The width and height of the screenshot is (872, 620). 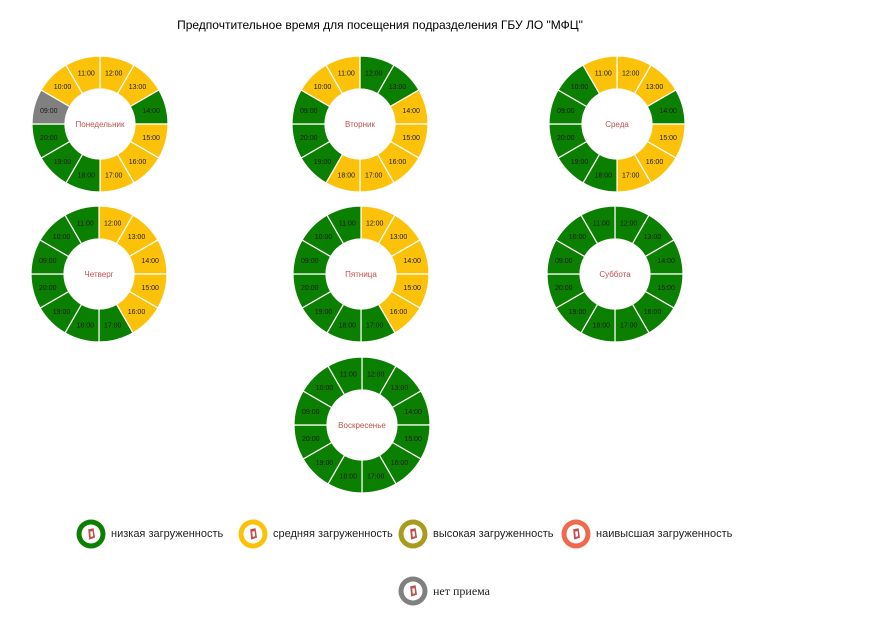 I want to click on day-label: Вторник, so click(x=360, y=124).